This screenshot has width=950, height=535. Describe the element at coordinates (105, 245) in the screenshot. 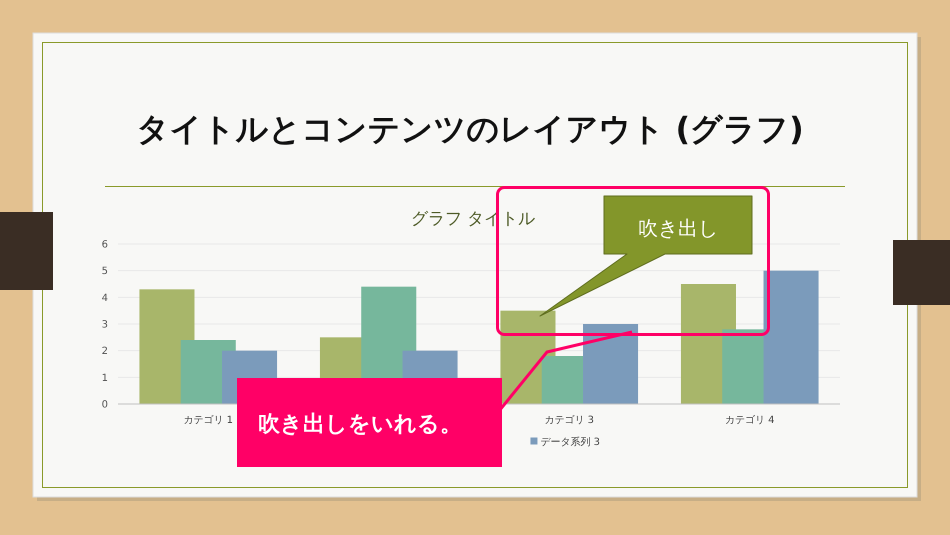

I see `y-tick-label: 6` at that location.